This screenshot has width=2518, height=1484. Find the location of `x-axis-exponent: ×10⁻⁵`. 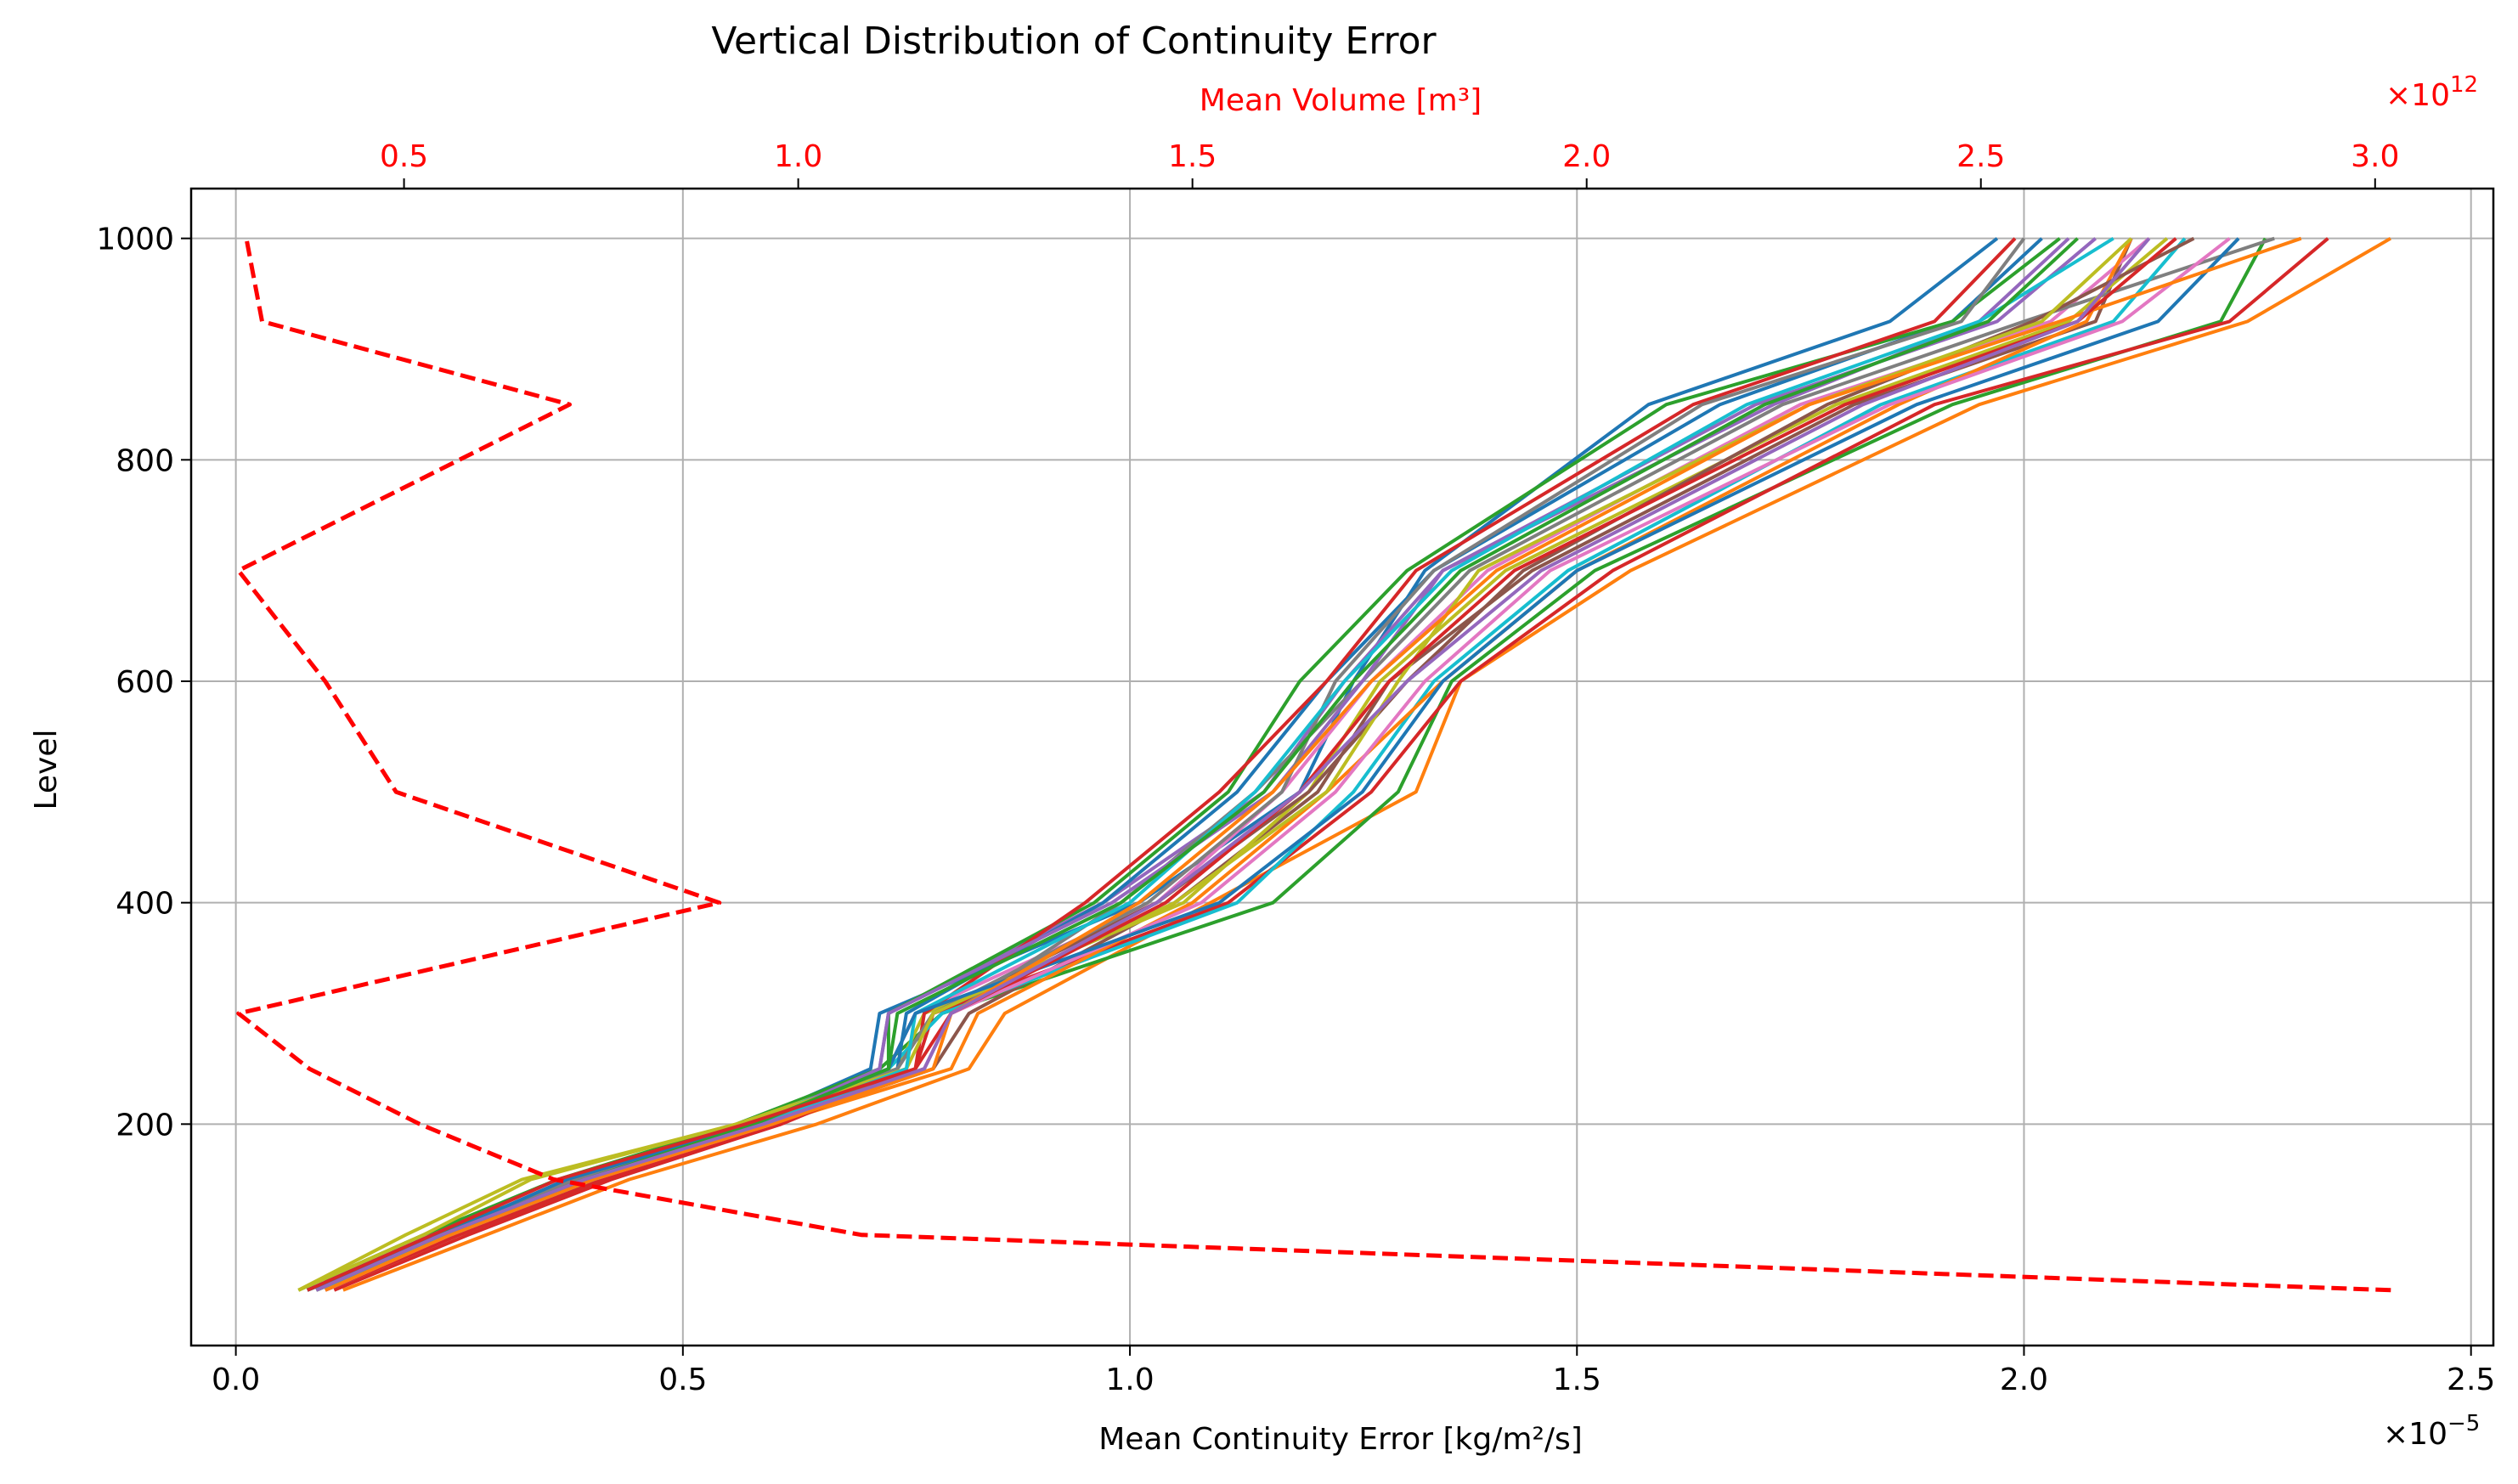

x-axis-exponent: ×10⁻⁵ is located at coordinates (2431, 1431).